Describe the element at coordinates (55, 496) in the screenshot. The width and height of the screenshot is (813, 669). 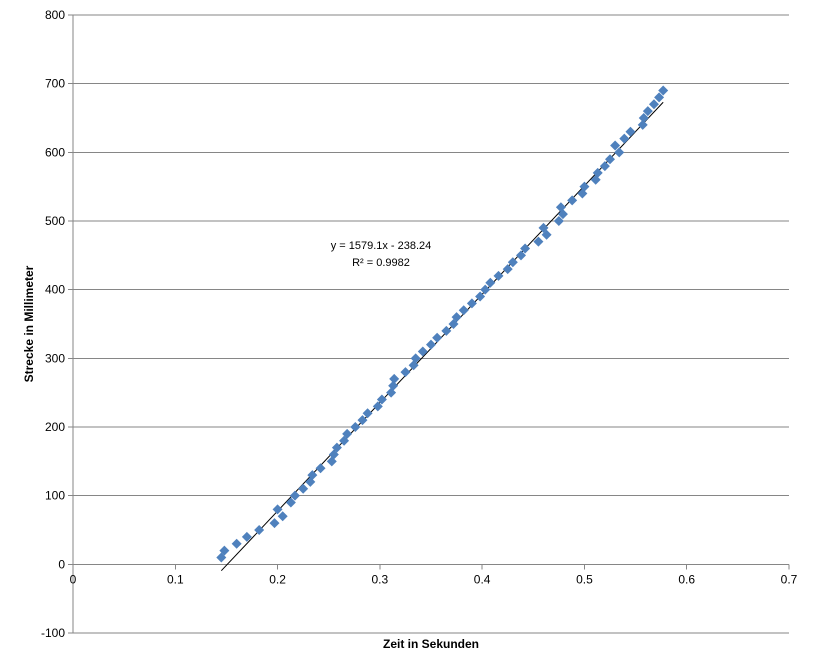
I see `y-tick-label: 100` at that location.